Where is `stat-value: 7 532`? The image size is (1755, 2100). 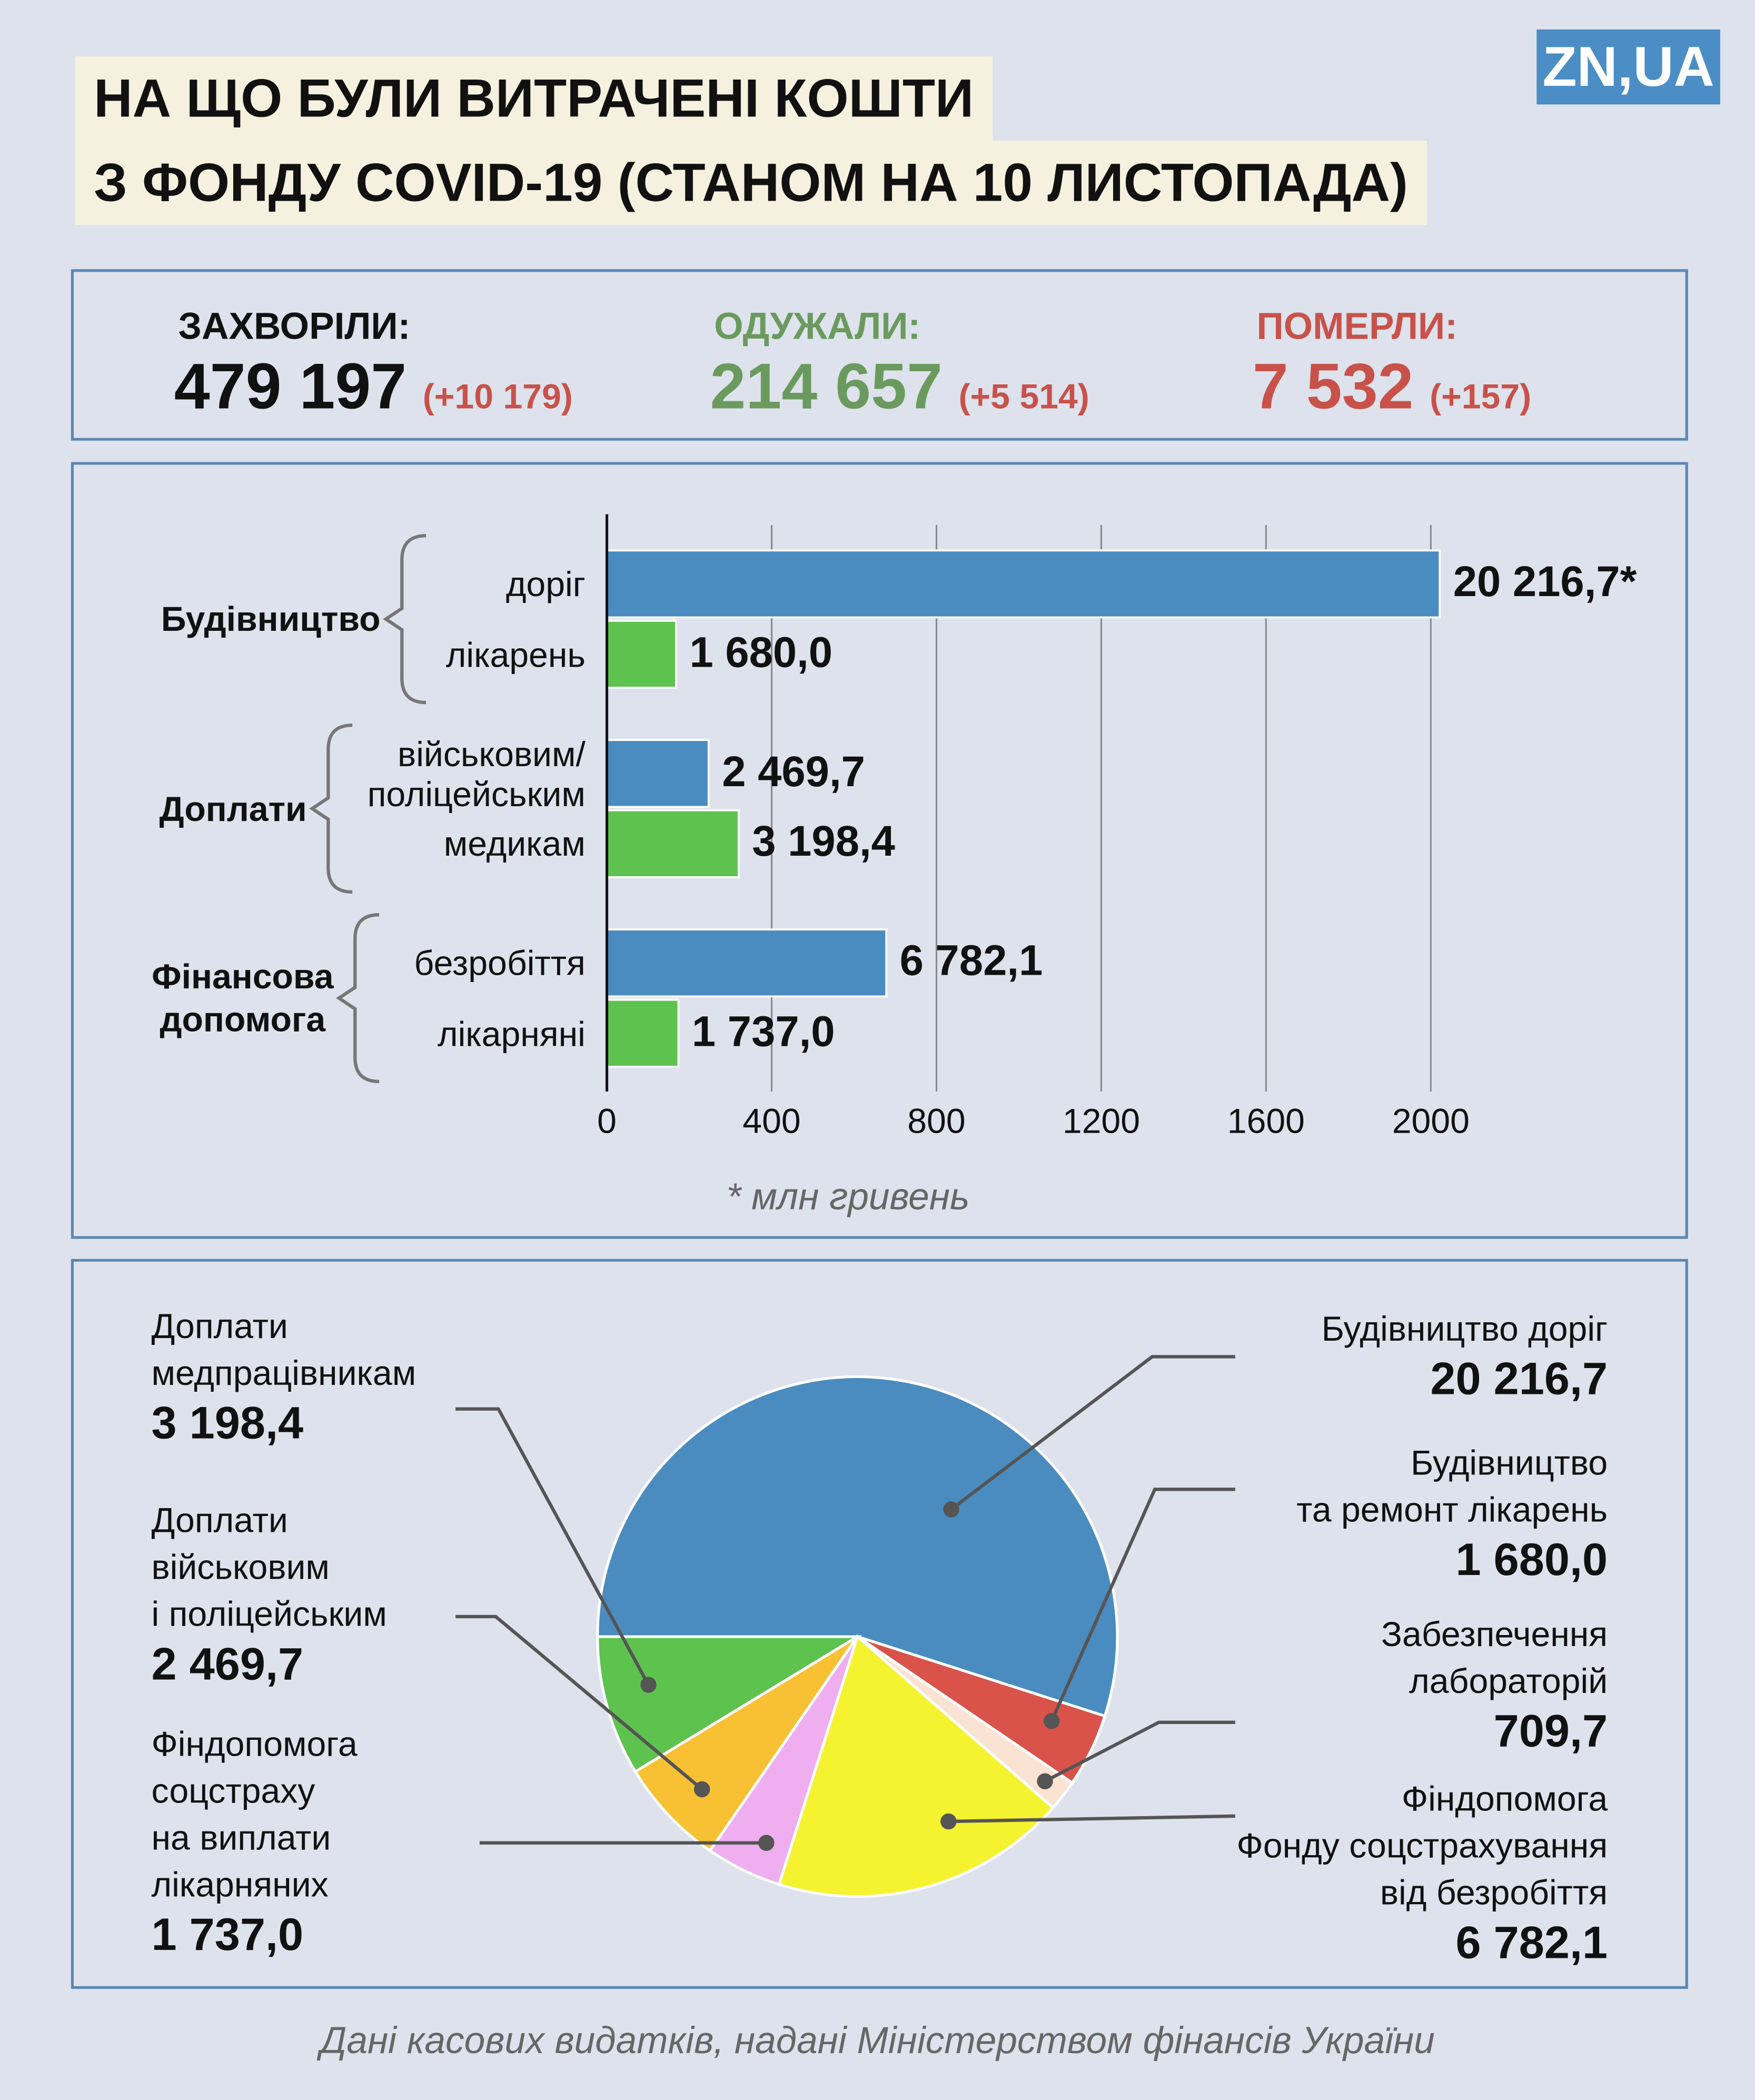
stat-value: 7 532 is located at coordinates (1333, 388).